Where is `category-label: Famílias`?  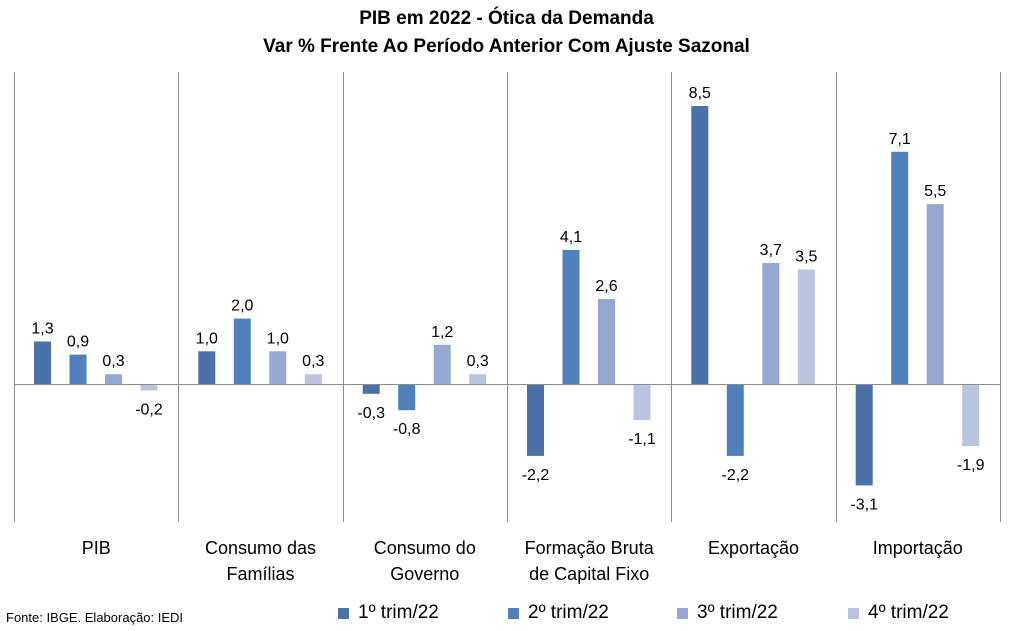
category-label: Famílias is located at coordinates (260, 574).